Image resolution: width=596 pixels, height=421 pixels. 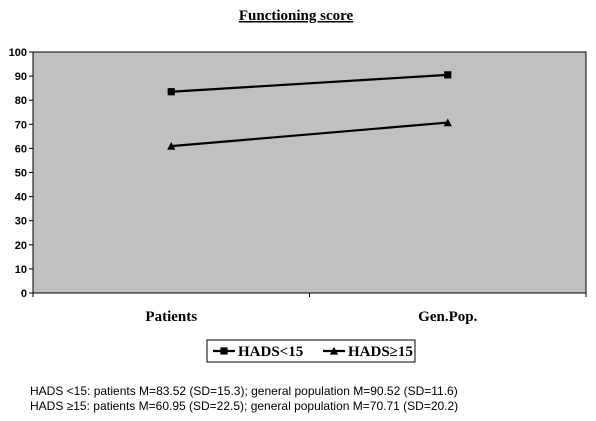 I want to click on chart-title: Functioning score, so click(x=296, y=16).